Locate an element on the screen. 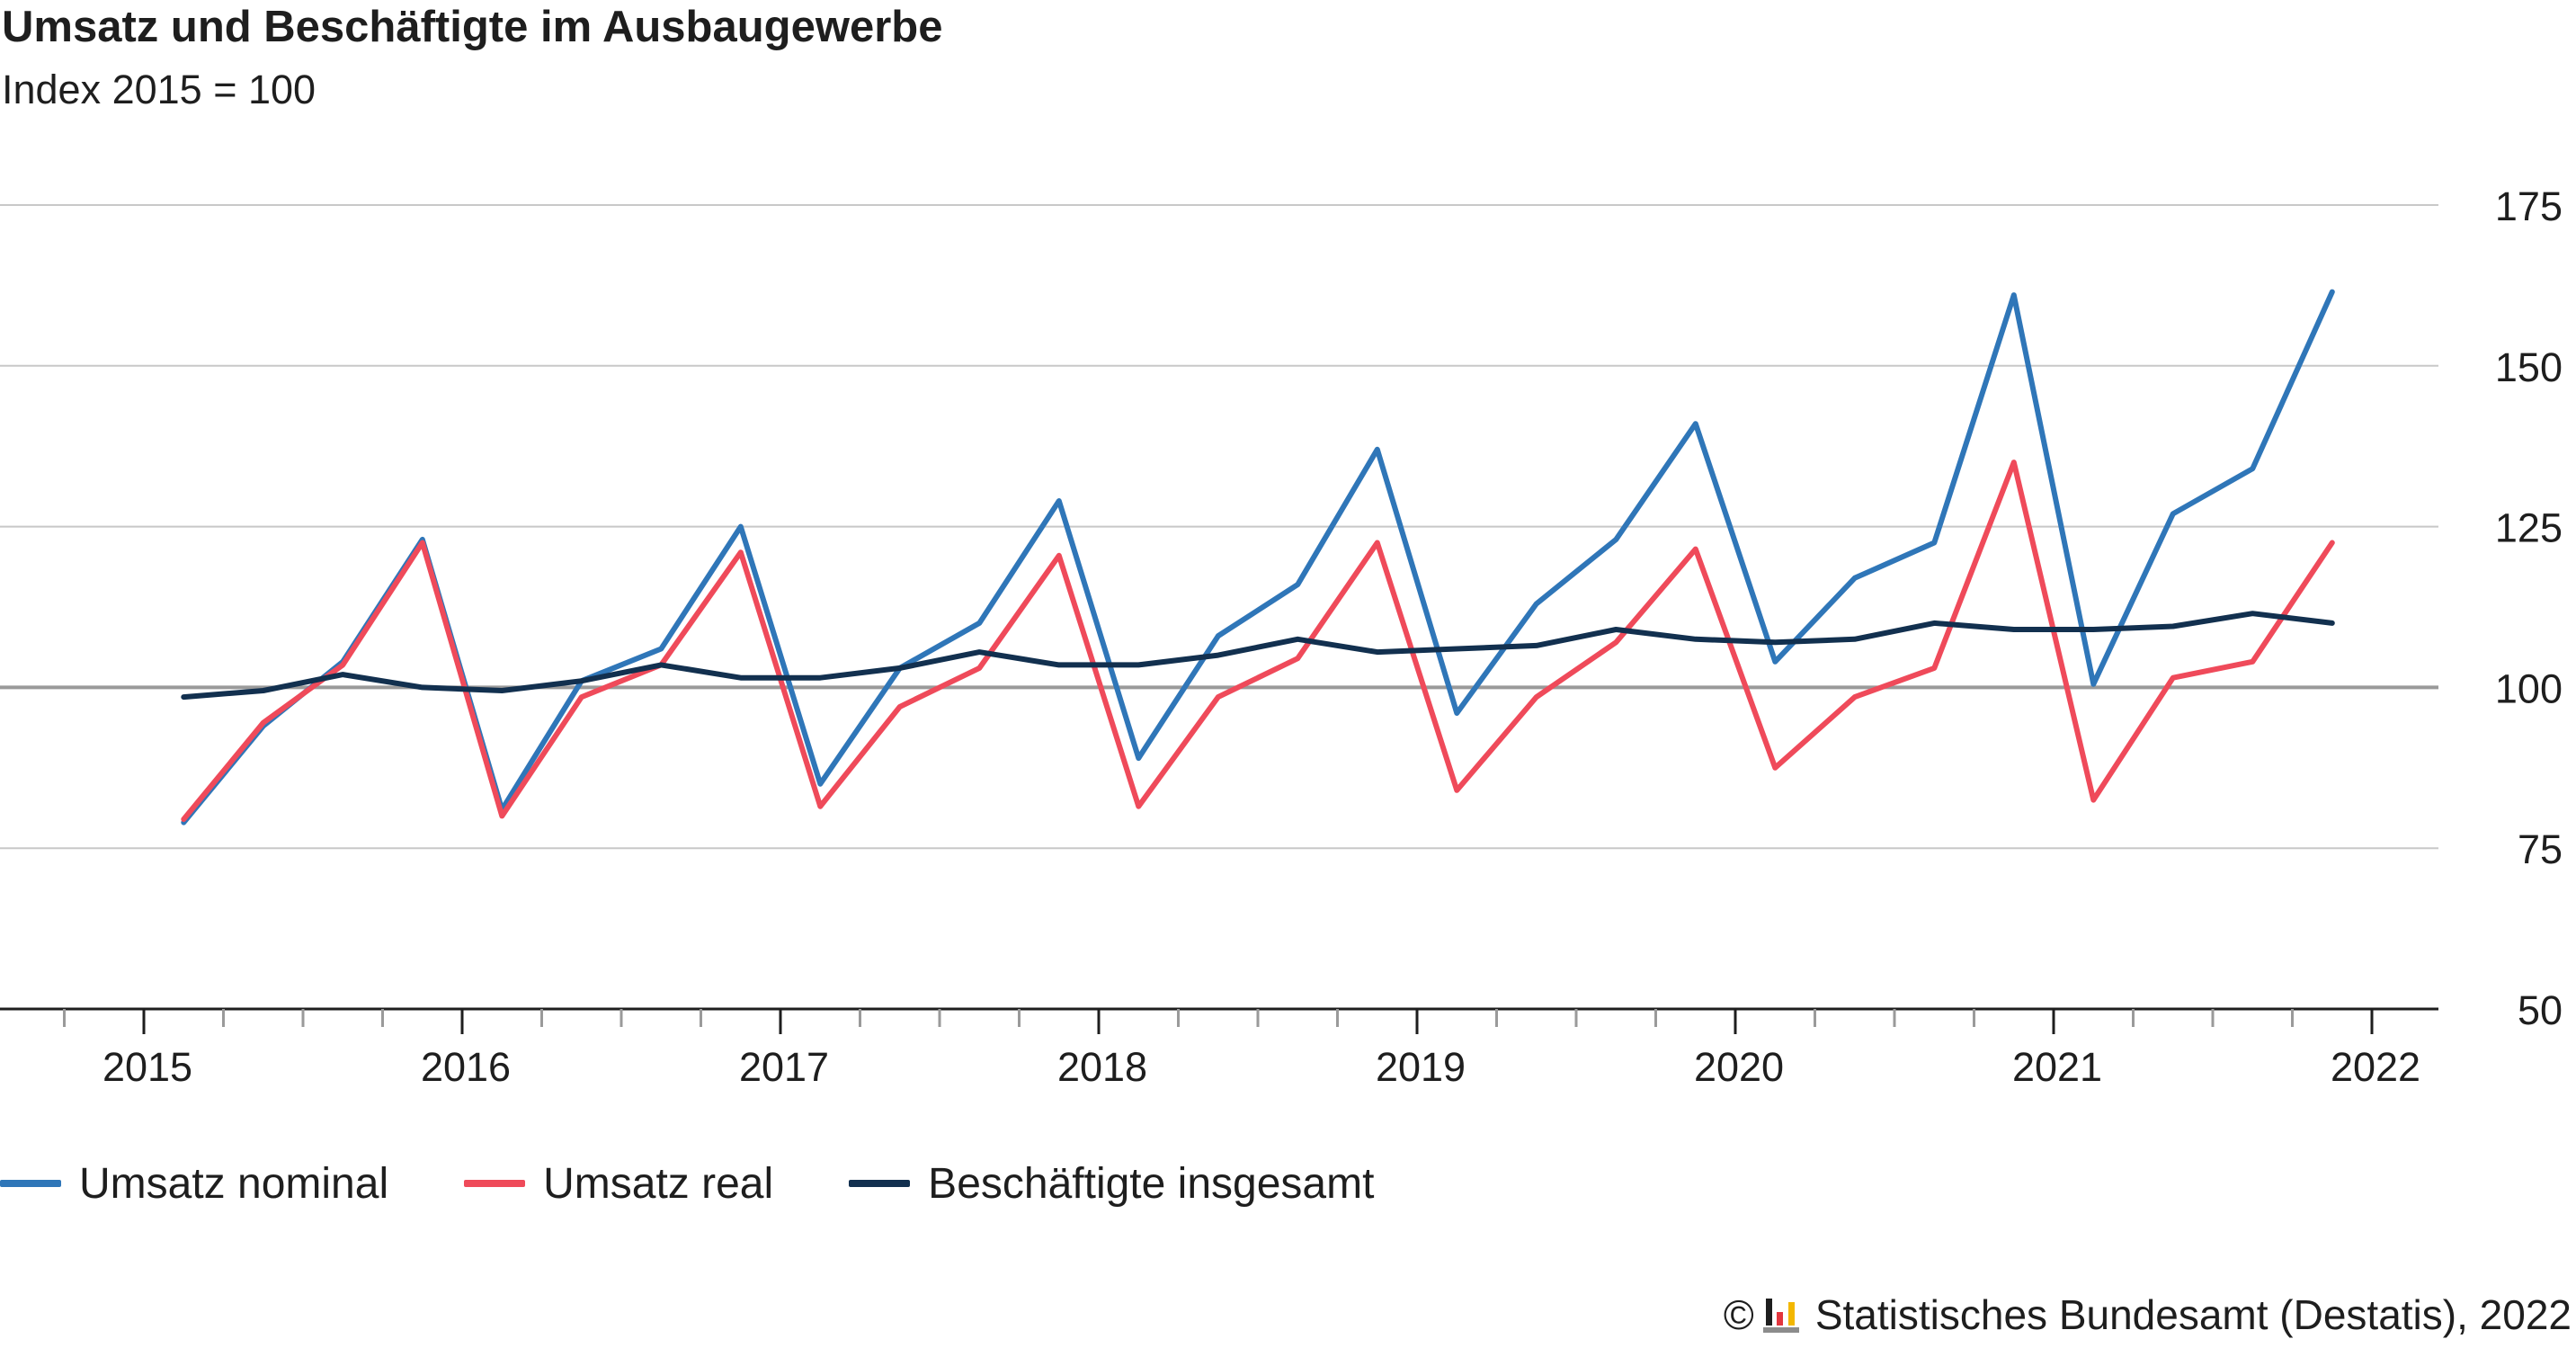 This screenshot has width=2576, height=1348. x-tick-label: 2015 is located at coordinates (148, 1067).